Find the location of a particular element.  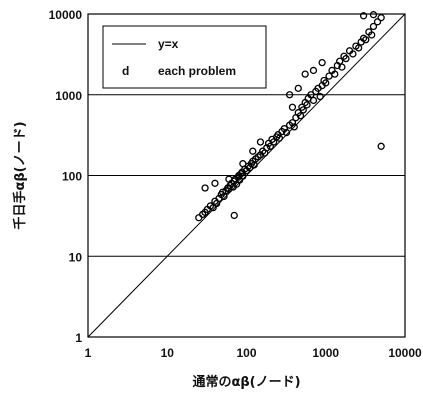

y-tick-label: 1000 is located at coordinates (68, 96).